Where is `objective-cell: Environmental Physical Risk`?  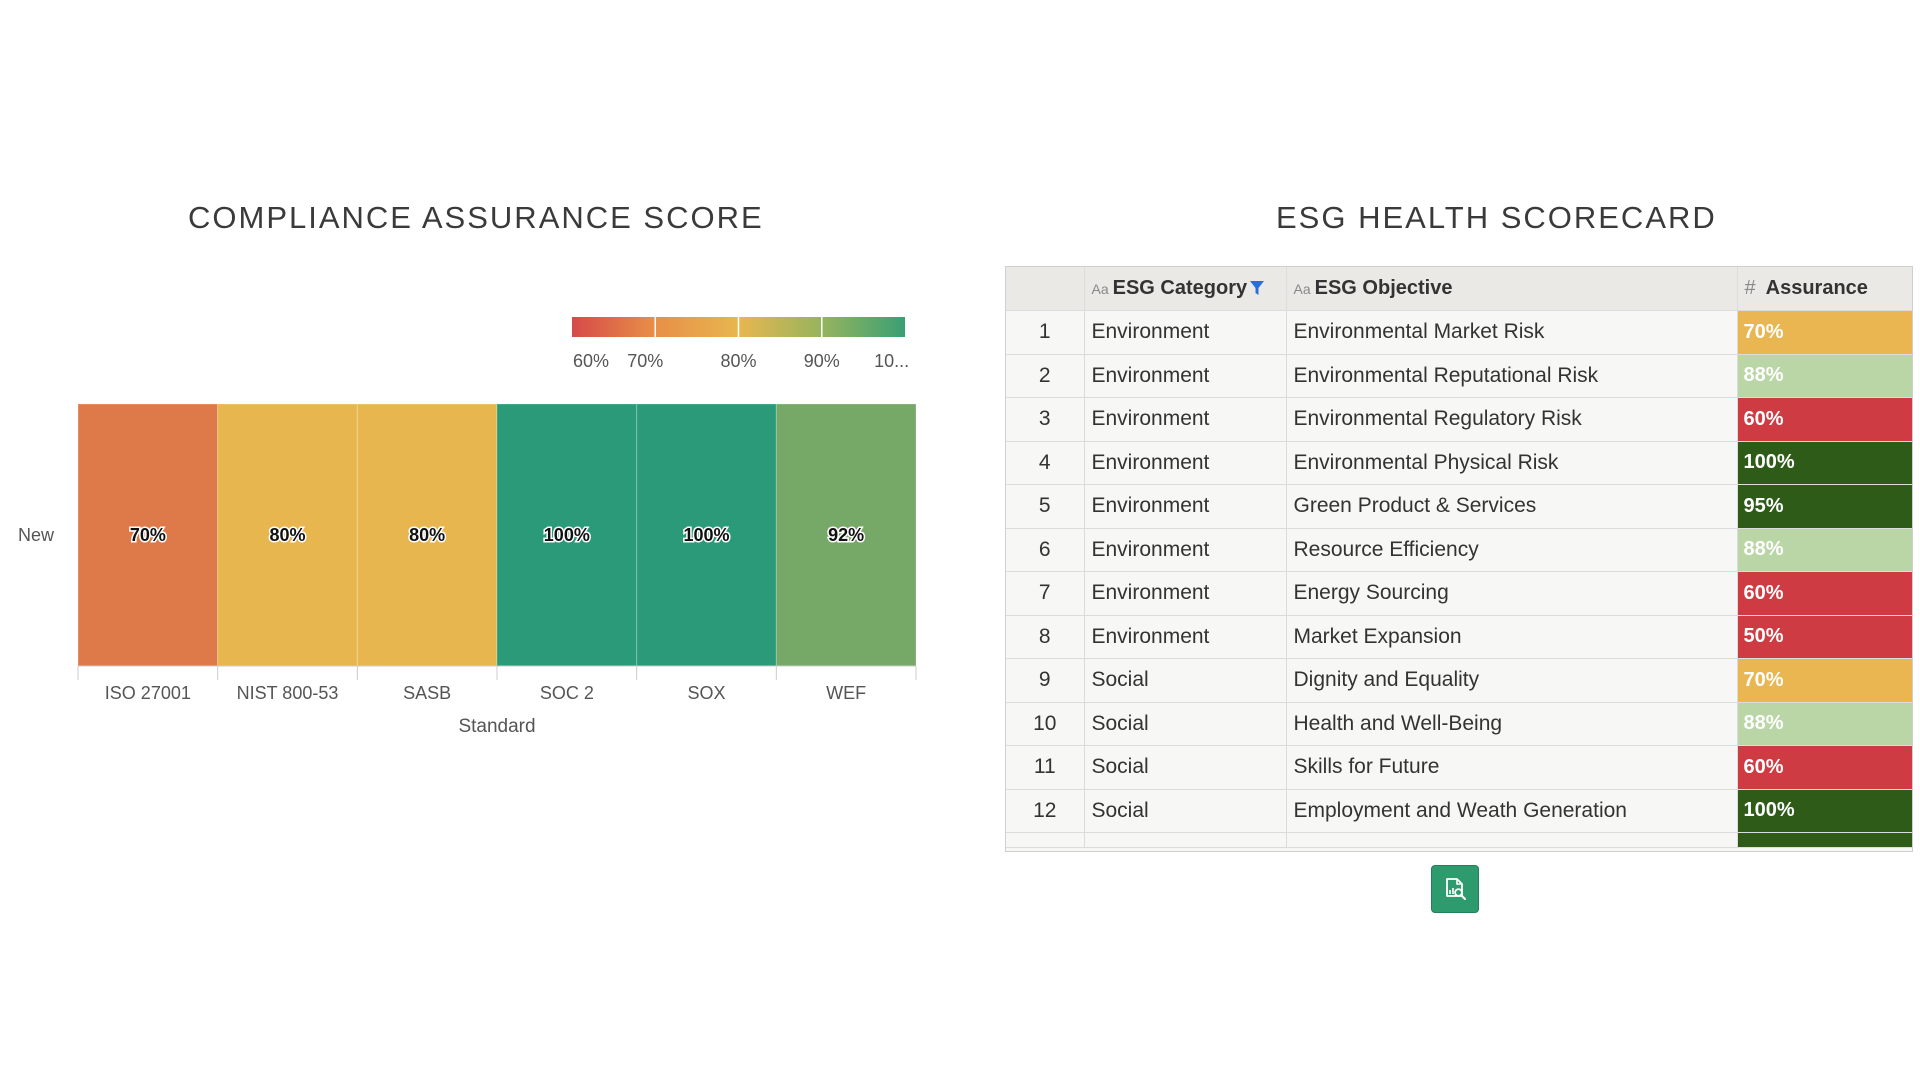
objective-cell: Environmental Physical Risk is located at coordinates (1512, 463).